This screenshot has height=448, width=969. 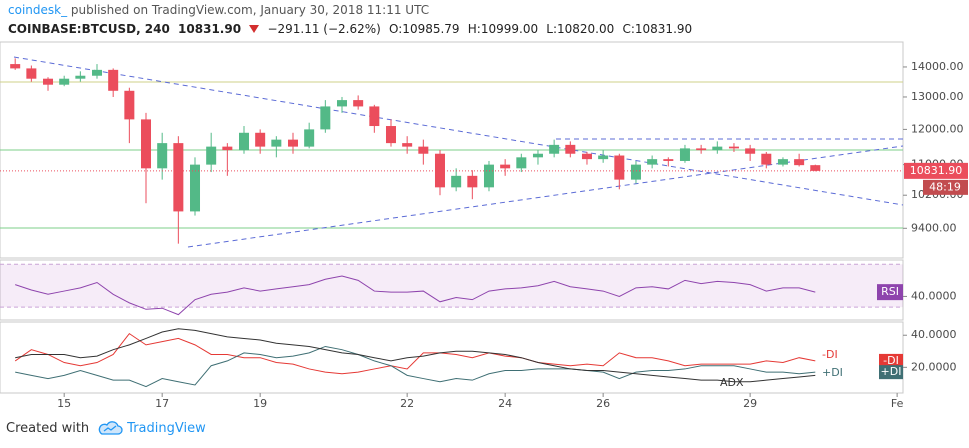 I want to click on last-price-label: 10831.90, so click(x=936, y=170).